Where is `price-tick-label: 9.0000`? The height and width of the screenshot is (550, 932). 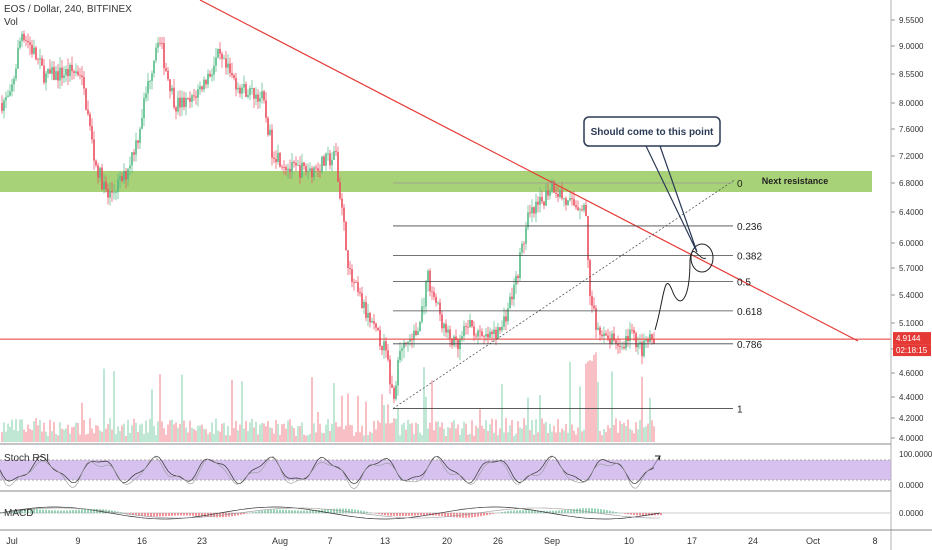 price-tick-label: 9.0000 is located at coordinates (911, 46).